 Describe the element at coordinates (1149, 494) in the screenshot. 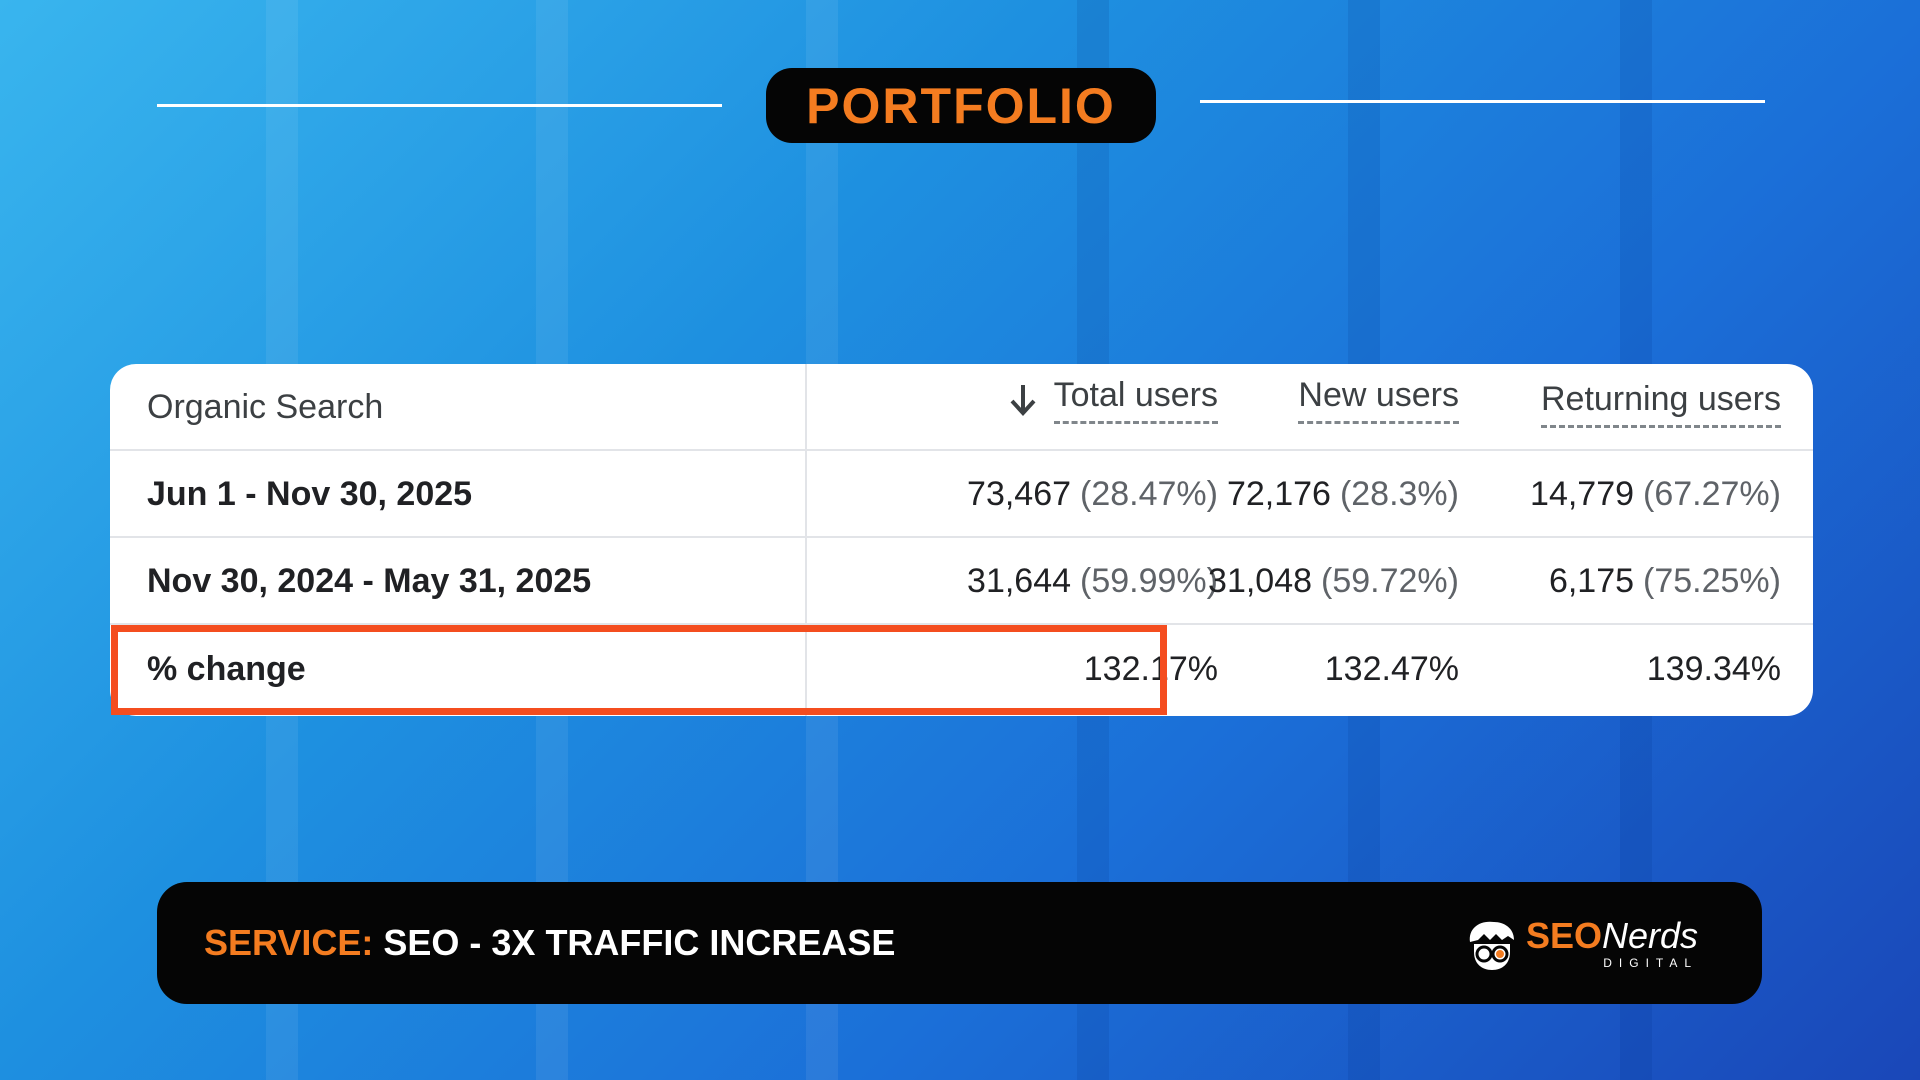

I see `cell-percent: (28.47%)` at that location.